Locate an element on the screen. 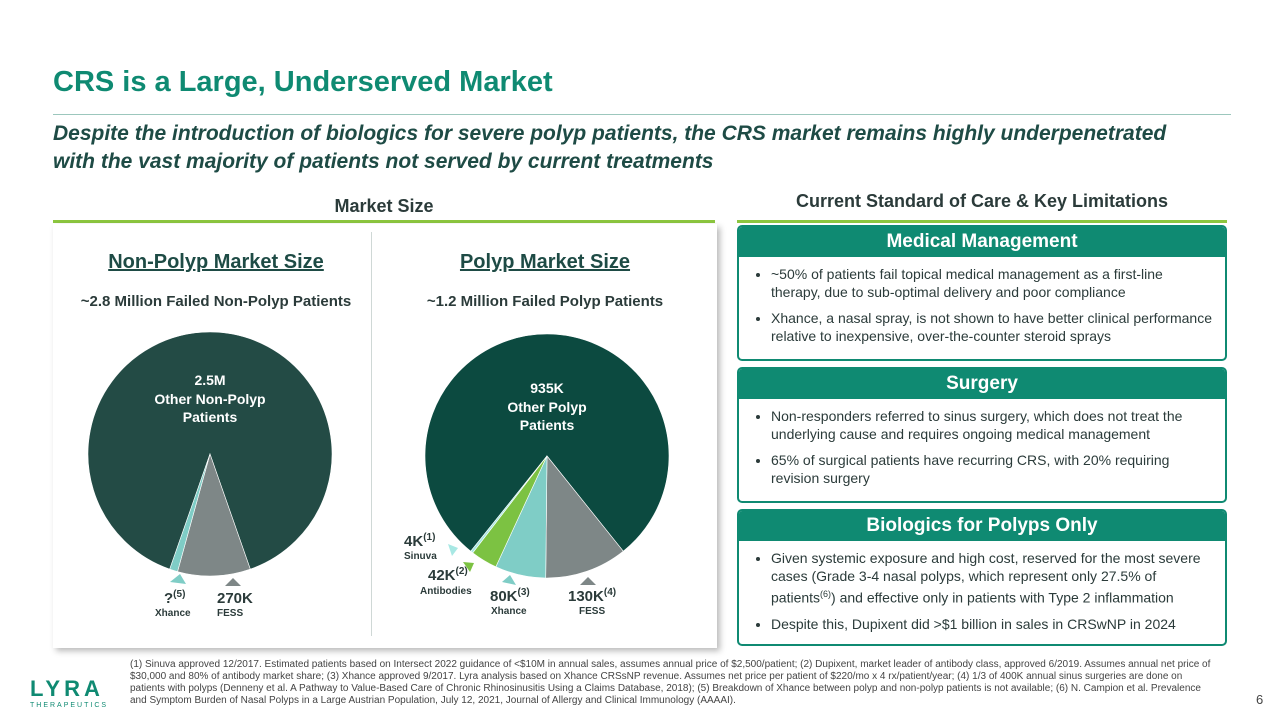  market-size-rule is located at coordinates (384, 221).